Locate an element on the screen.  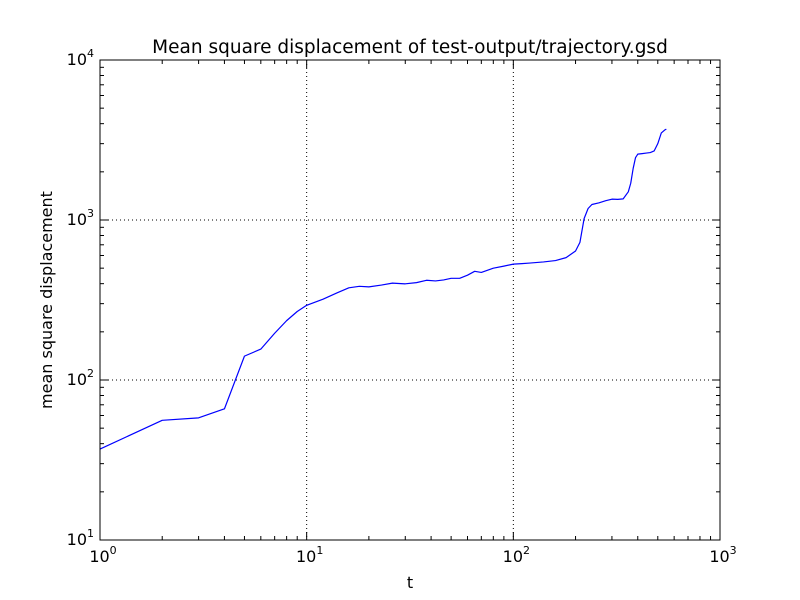
x-tick-label: 10² is located at coordinates (516, 555).